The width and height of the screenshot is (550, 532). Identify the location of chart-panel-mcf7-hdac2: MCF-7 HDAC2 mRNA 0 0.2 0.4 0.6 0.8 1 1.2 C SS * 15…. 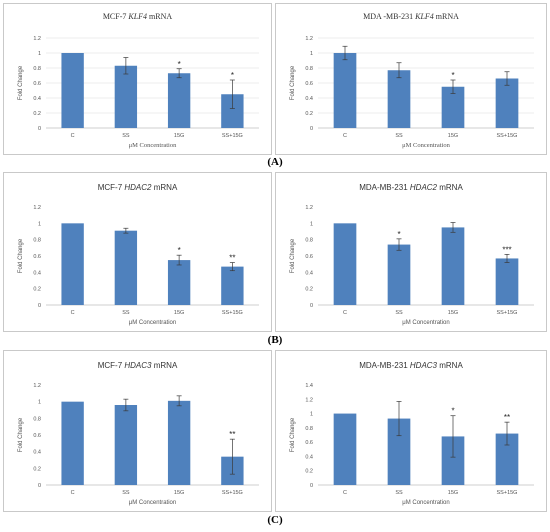
(137, 252).